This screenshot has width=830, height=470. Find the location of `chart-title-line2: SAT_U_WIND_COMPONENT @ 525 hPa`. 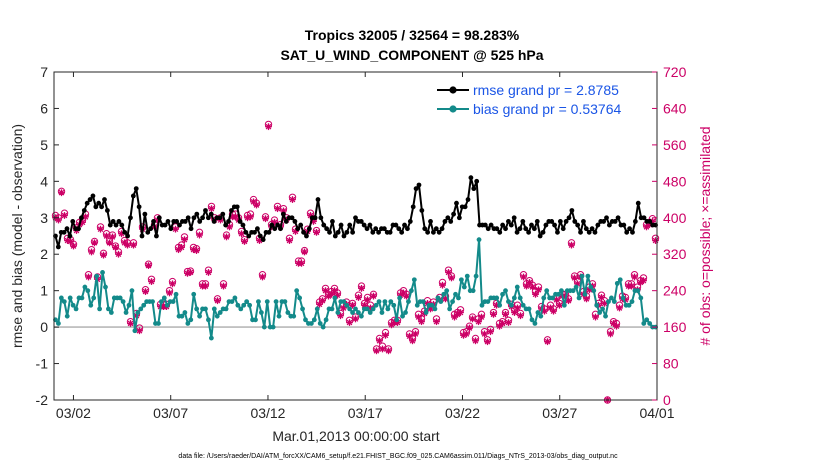

chart-title-line2: SAT_U_WIND_COMPONENT @ 525 hPa is located at coordinates (411, 55).